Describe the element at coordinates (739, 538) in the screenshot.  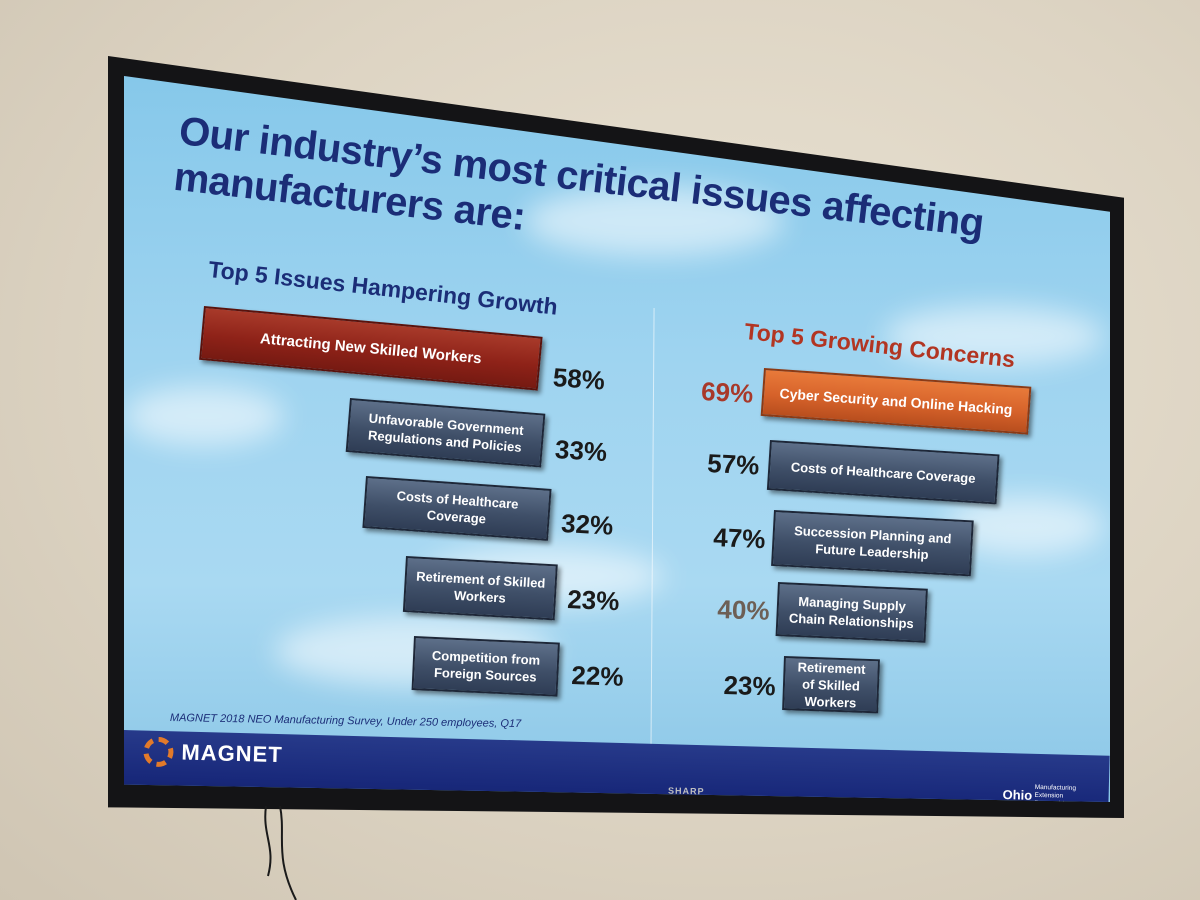
I see `right-concern-pct-3: 47%` at that location.